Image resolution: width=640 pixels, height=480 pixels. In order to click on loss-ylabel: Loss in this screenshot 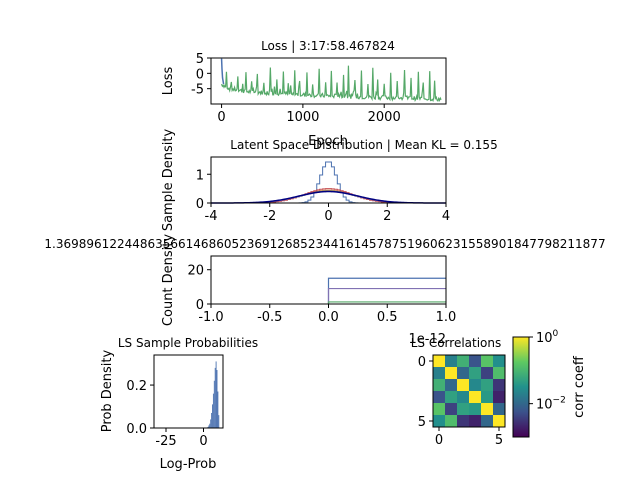, I will do `click(168, 81)`.